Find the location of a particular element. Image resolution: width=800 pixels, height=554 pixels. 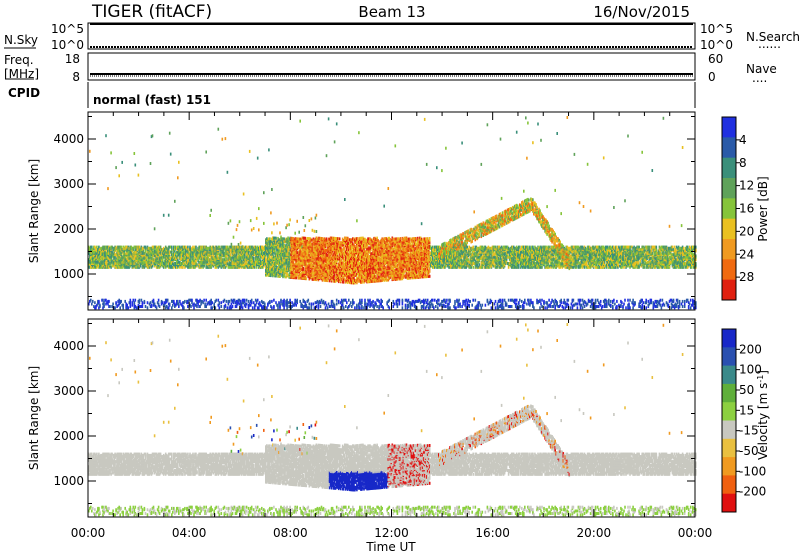

nave-tick-top: 60 is located at coordinates (715, 59).